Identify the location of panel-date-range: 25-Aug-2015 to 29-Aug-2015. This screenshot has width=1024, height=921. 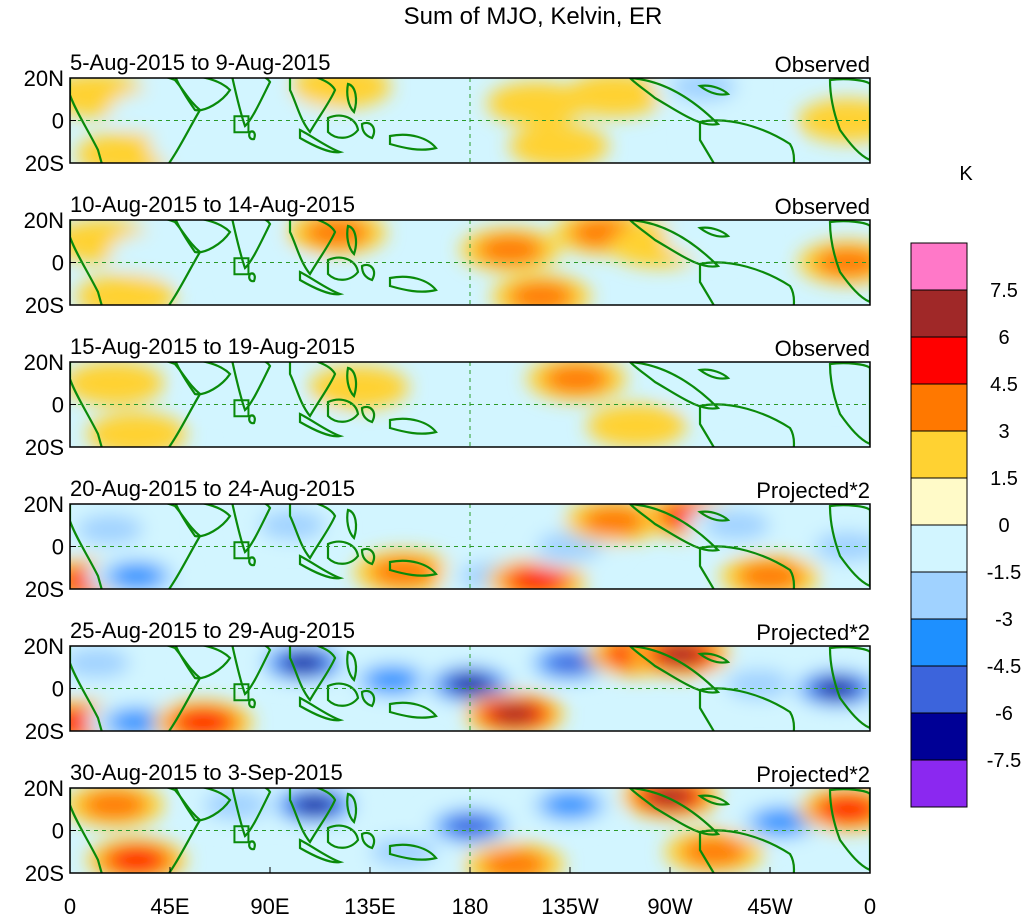
(212, 630).